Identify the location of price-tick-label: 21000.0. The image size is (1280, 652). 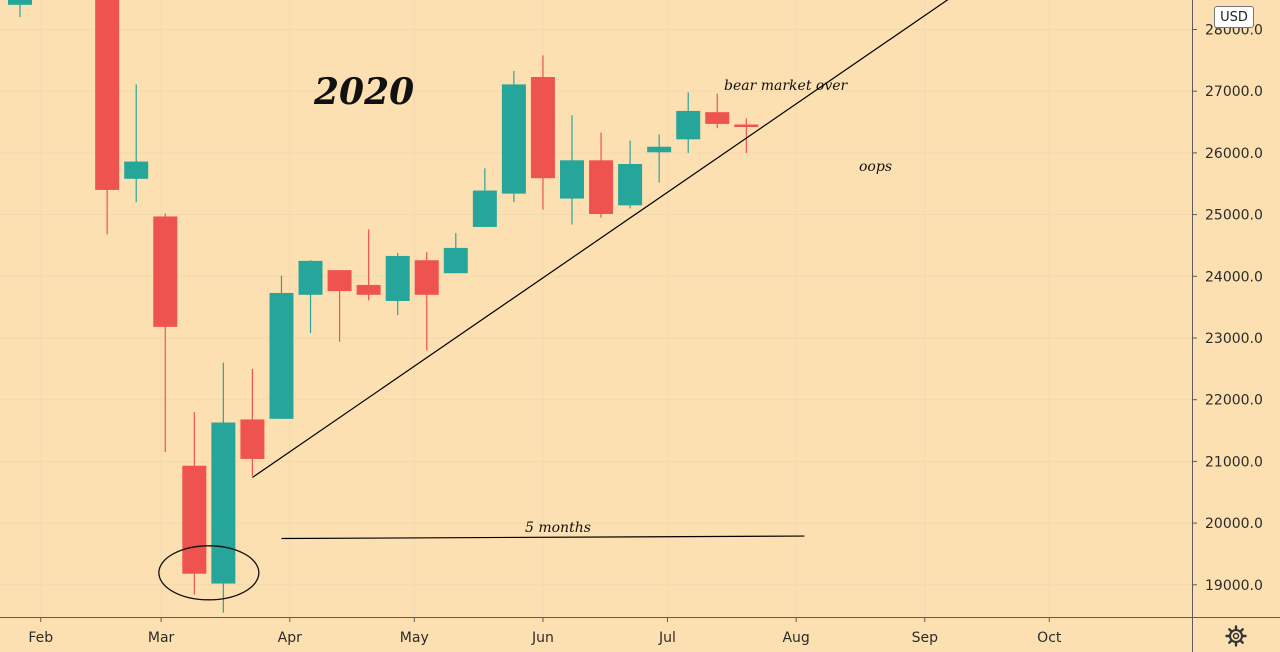
(1234, 462).